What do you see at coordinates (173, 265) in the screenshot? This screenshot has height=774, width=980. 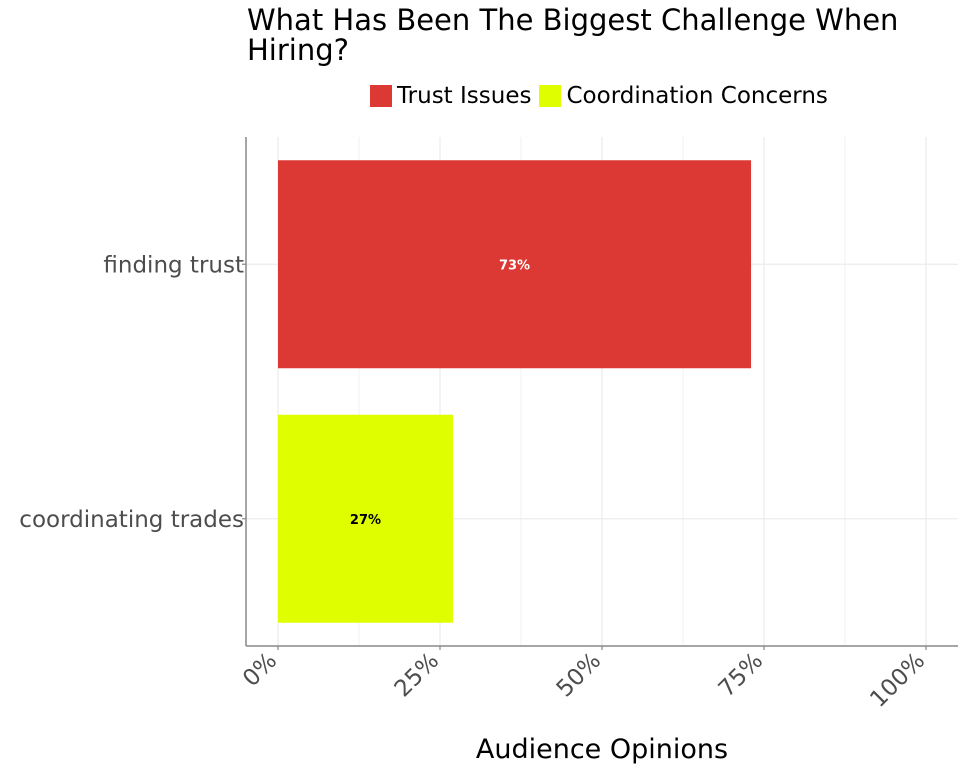 I see `y-tick-label: finding trust` at bounding box center [173, 265].